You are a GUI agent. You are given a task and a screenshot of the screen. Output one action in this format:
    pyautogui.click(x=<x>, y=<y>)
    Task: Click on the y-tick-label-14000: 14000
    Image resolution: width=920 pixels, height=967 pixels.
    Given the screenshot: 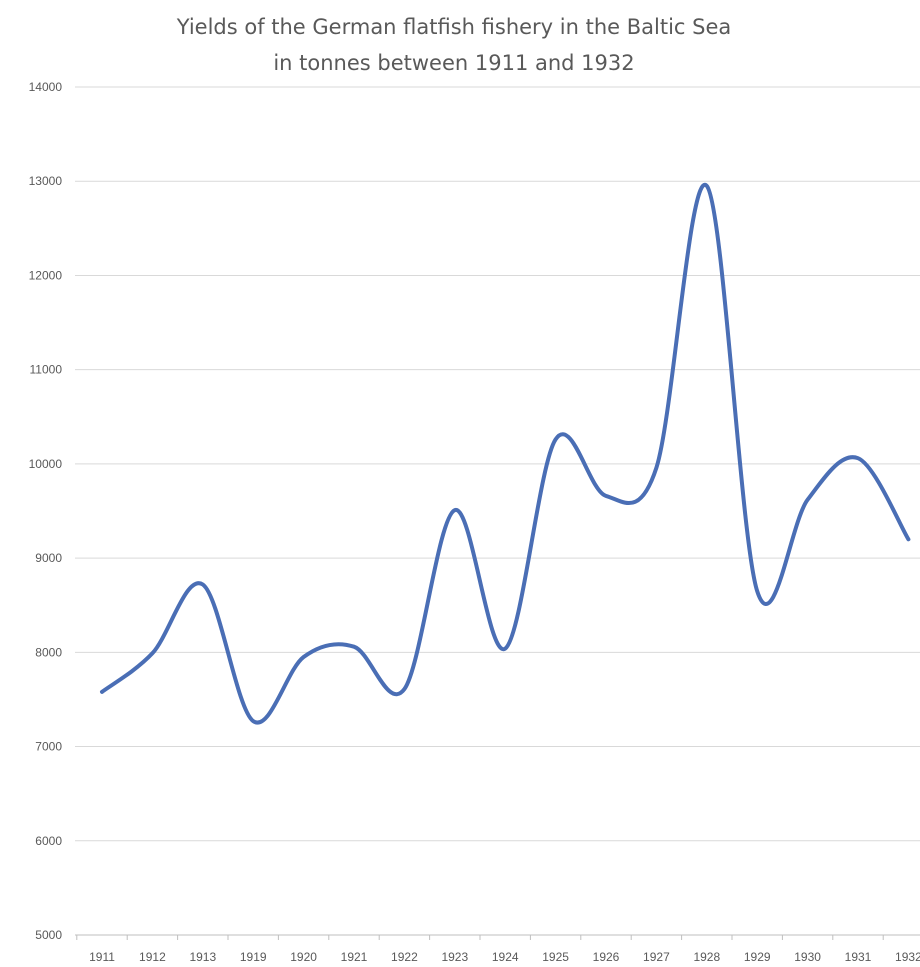 What is the action you would take?
    pyautogui.click(x=46, y=87)
    